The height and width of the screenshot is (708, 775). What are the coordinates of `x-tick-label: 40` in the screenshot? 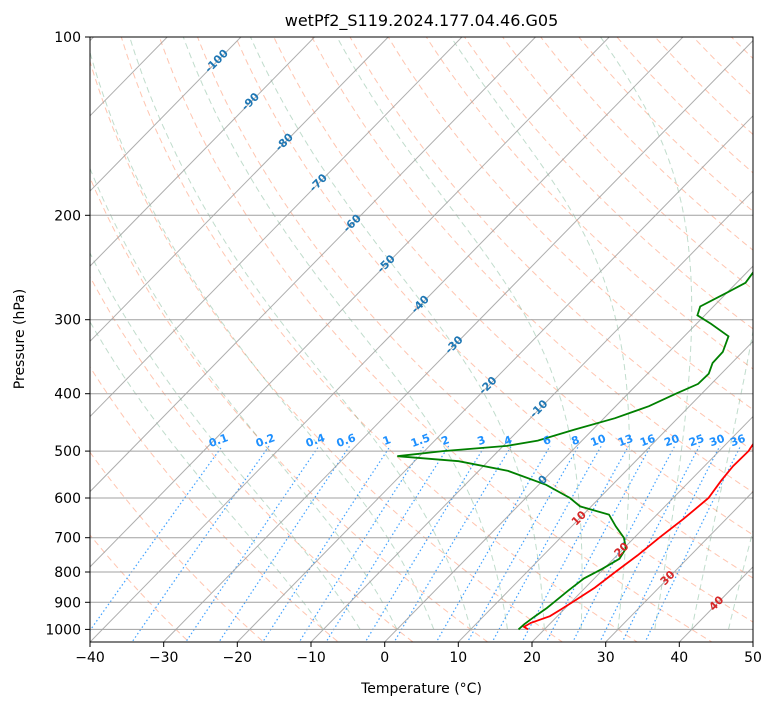 It's located at (679, 658).